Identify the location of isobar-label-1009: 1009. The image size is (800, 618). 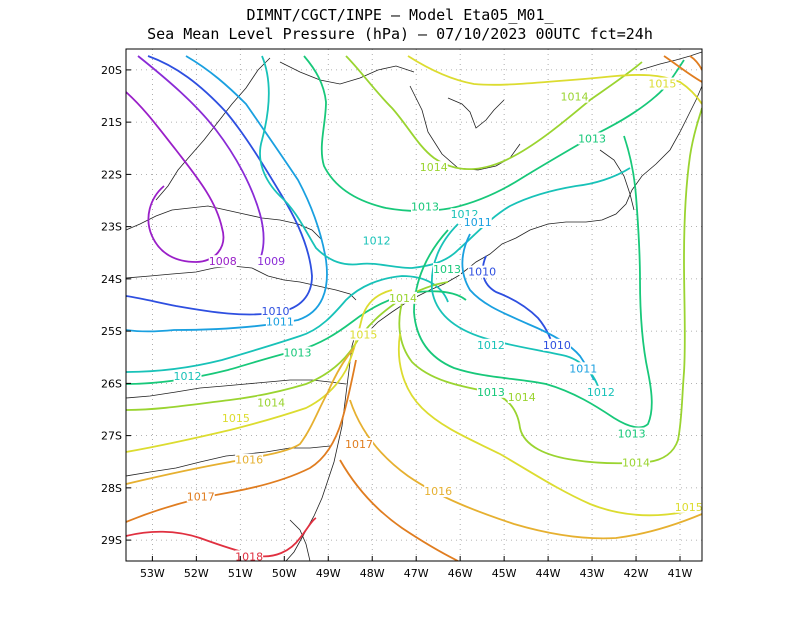
(271, 261).